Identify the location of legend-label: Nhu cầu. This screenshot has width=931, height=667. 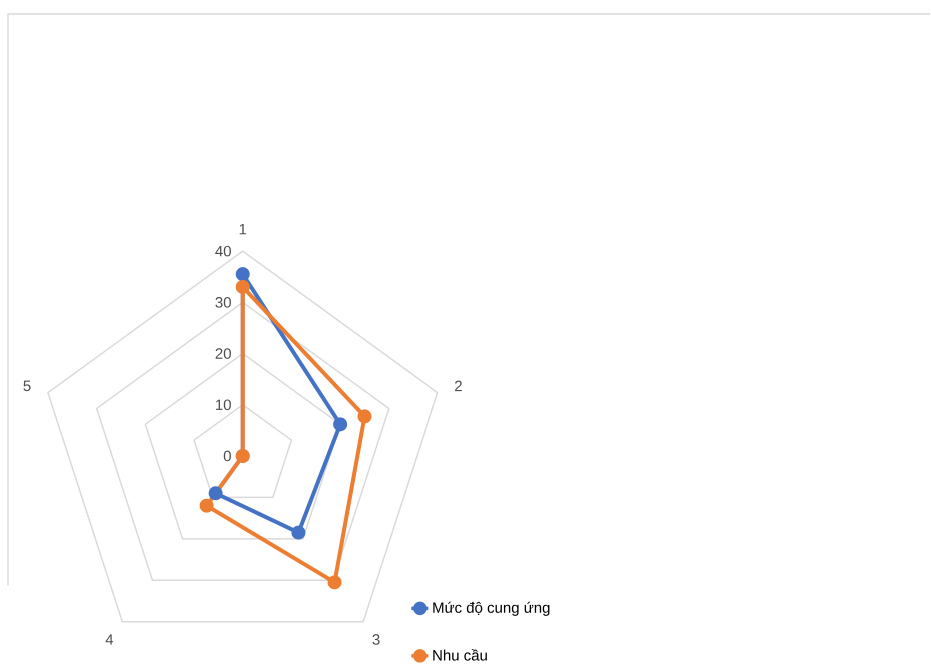
(460, 655).